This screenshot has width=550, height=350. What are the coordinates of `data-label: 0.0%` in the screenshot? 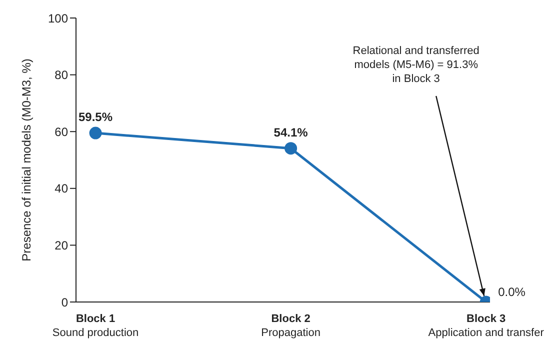 It's located at (512, 292).